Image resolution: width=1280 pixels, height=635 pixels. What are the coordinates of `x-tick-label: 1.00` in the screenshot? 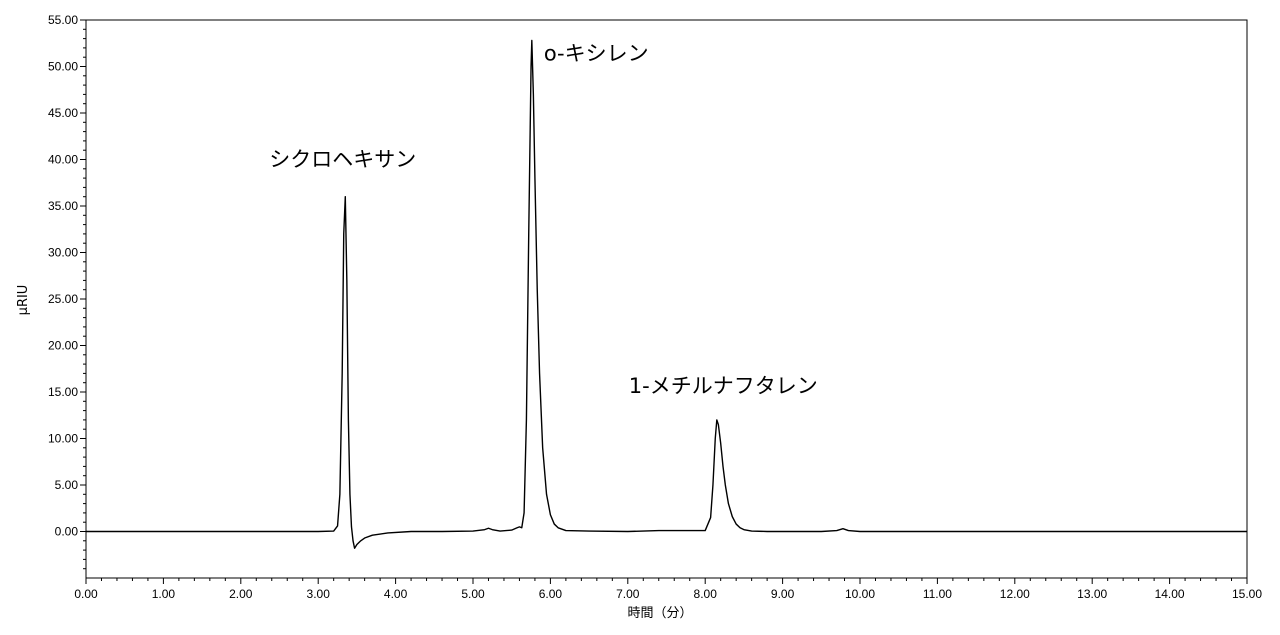 It's located at (164, 594).